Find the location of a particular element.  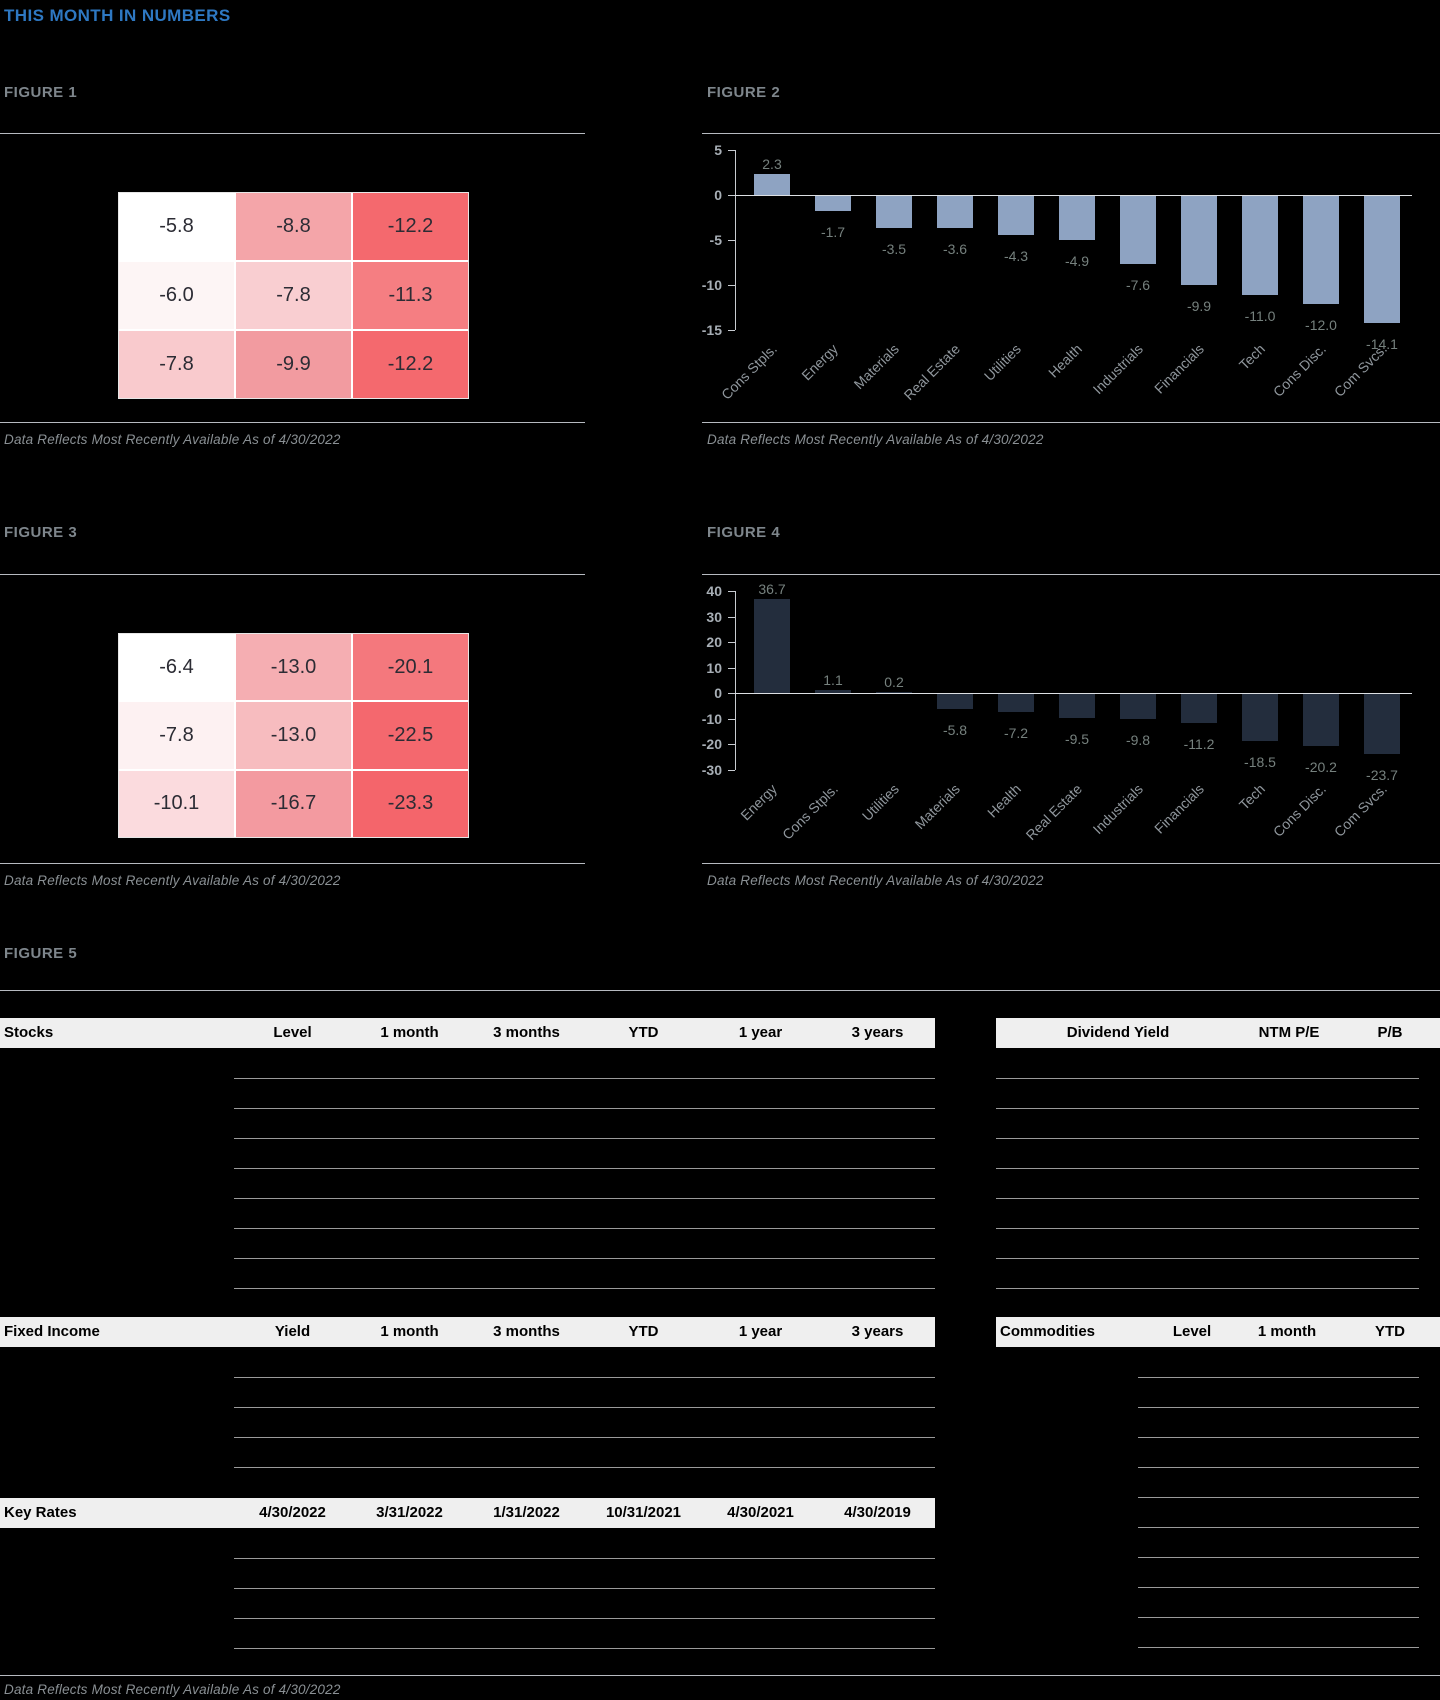

figure3-label: FIGURE 3 is located at coordinates (41, 532).